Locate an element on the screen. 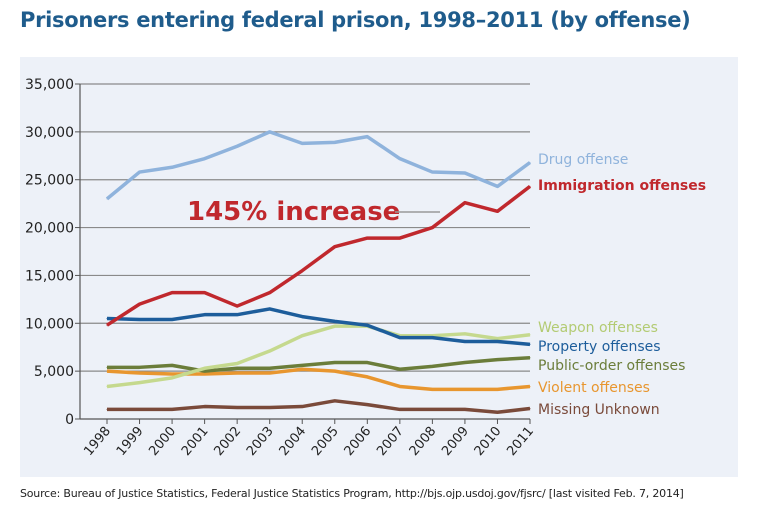 The image size is (759, 514). annotation-145-increase: 145% increase is located at coordinates (293, 212).